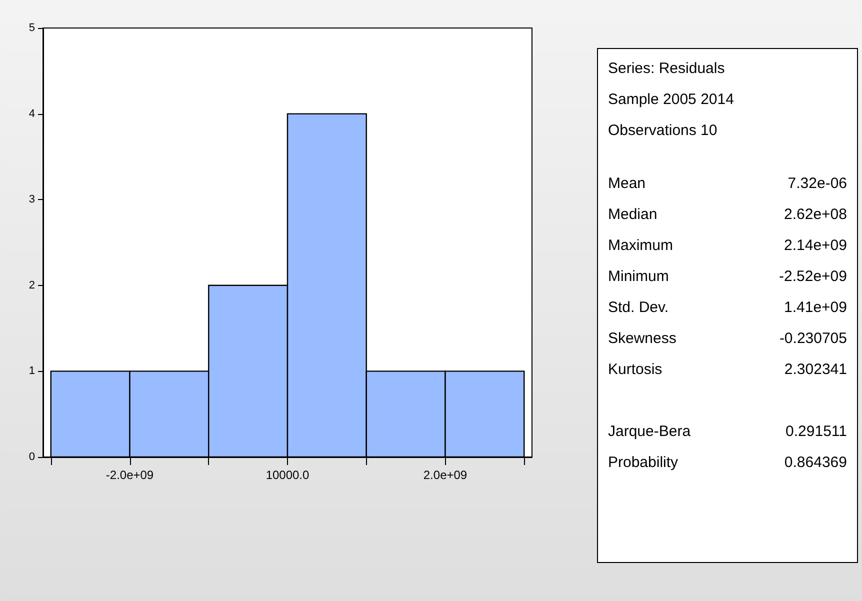 This screenshot has height=601, width=862. I want to click on y-tick-label: 5, so click(31, 28).